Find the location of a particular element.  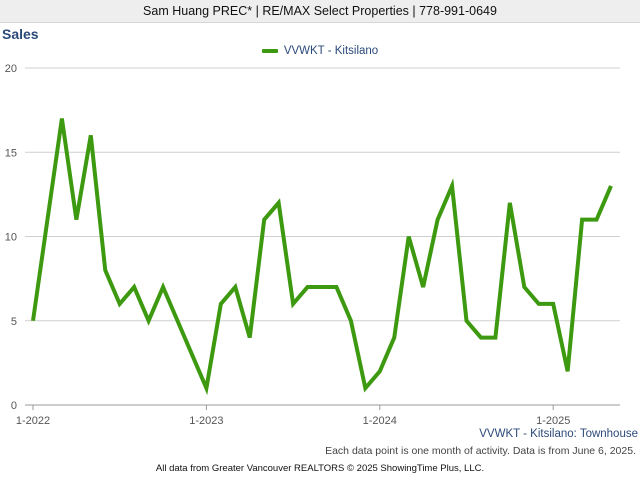

x-tick-label: 1-2024 is located at coordinates (380, 421).